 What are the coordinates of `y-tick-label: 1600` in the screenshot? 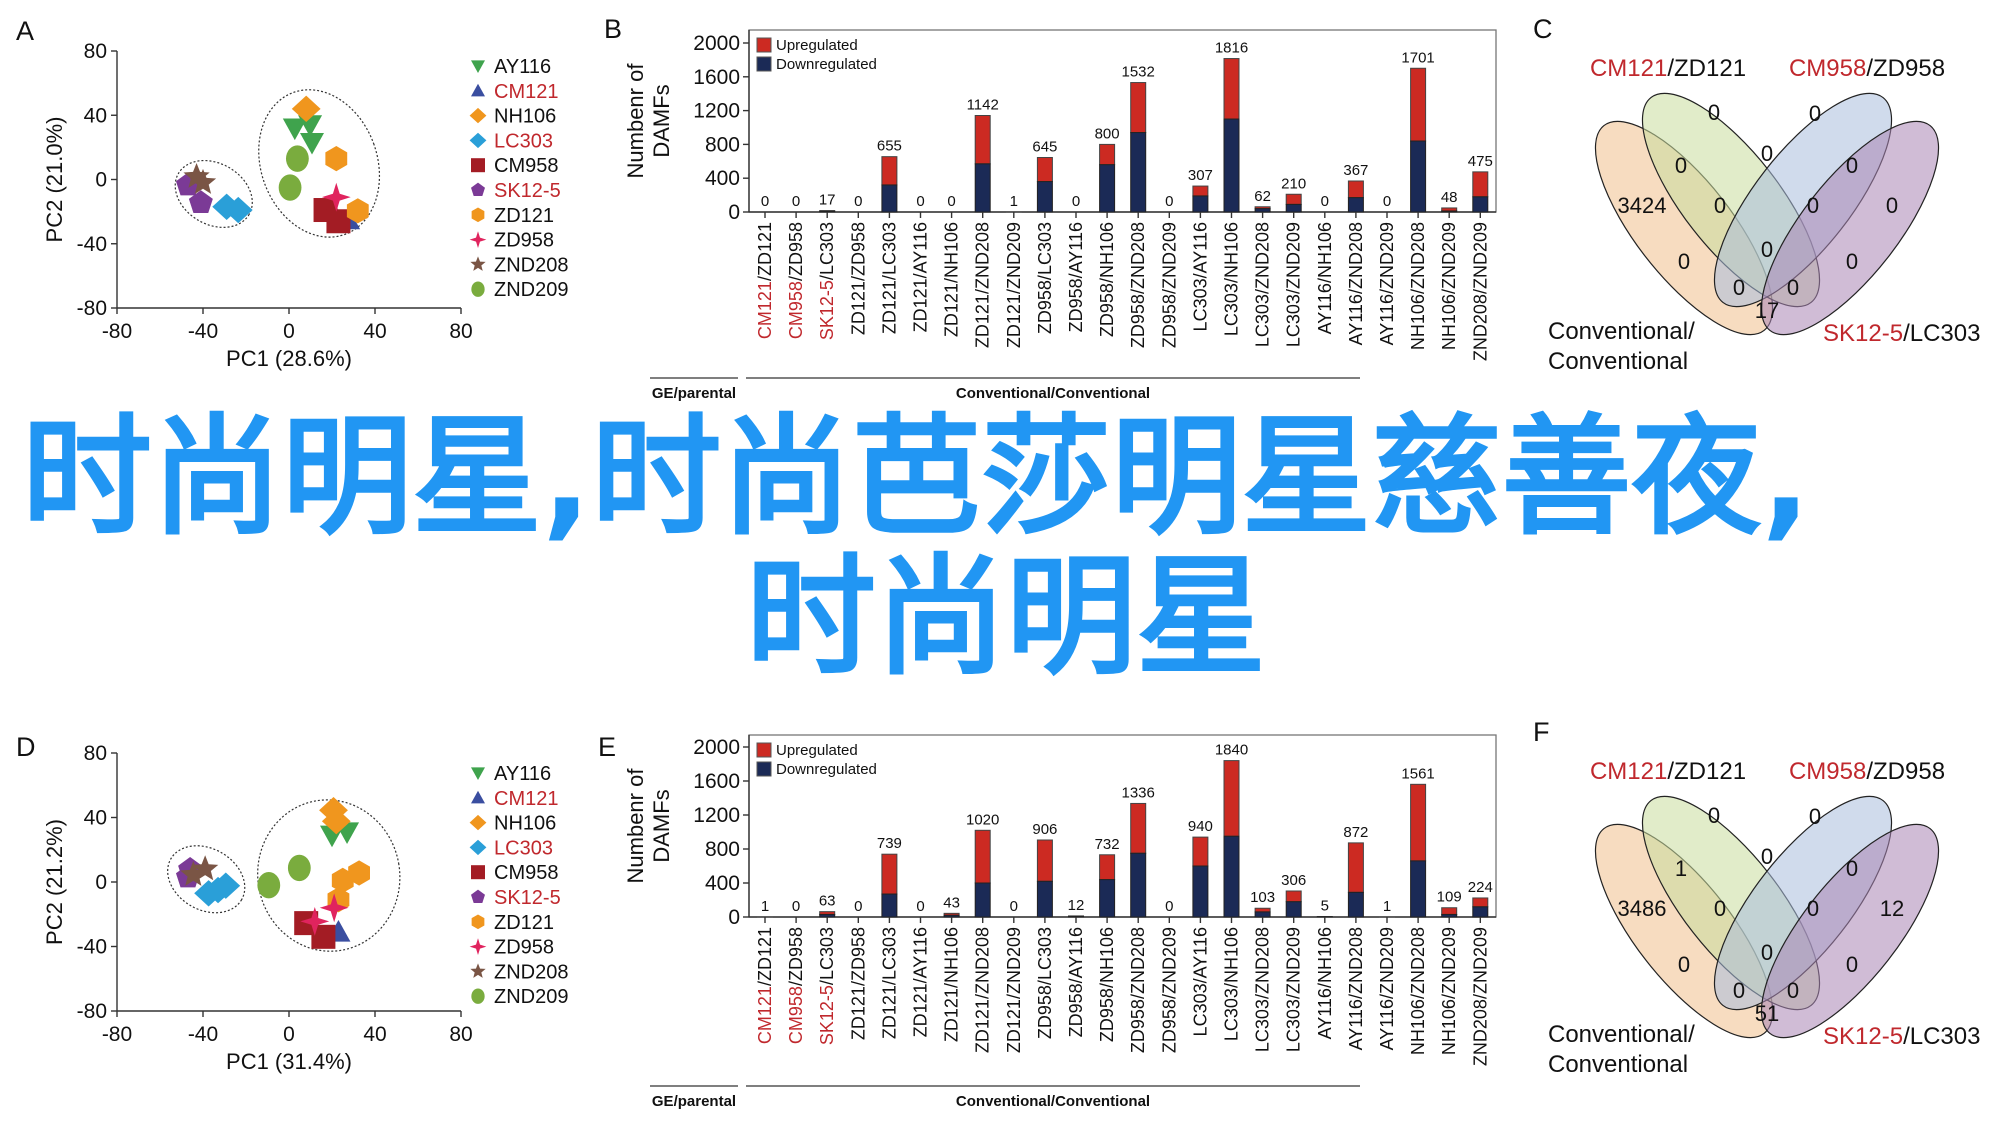 It's located at (716, 77).